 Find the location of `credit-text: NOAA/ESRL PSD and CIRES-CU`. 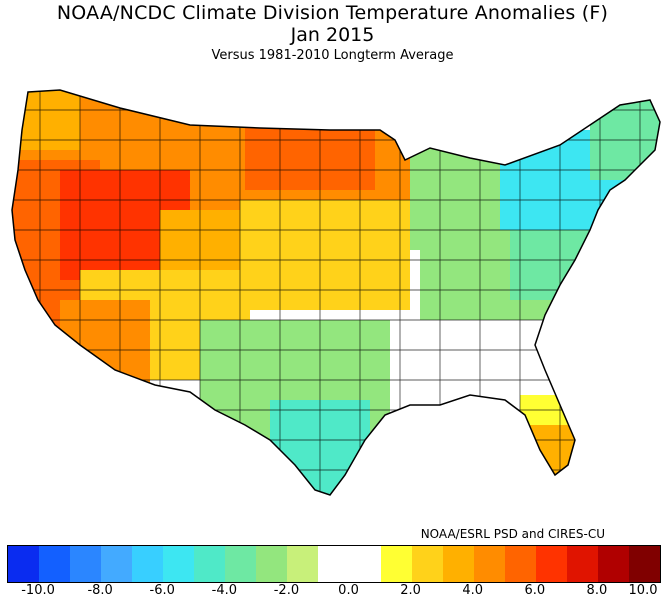

credit-text: NOAA/ESRL PSD and CIRES-CU is located at coordinates (512, 534).